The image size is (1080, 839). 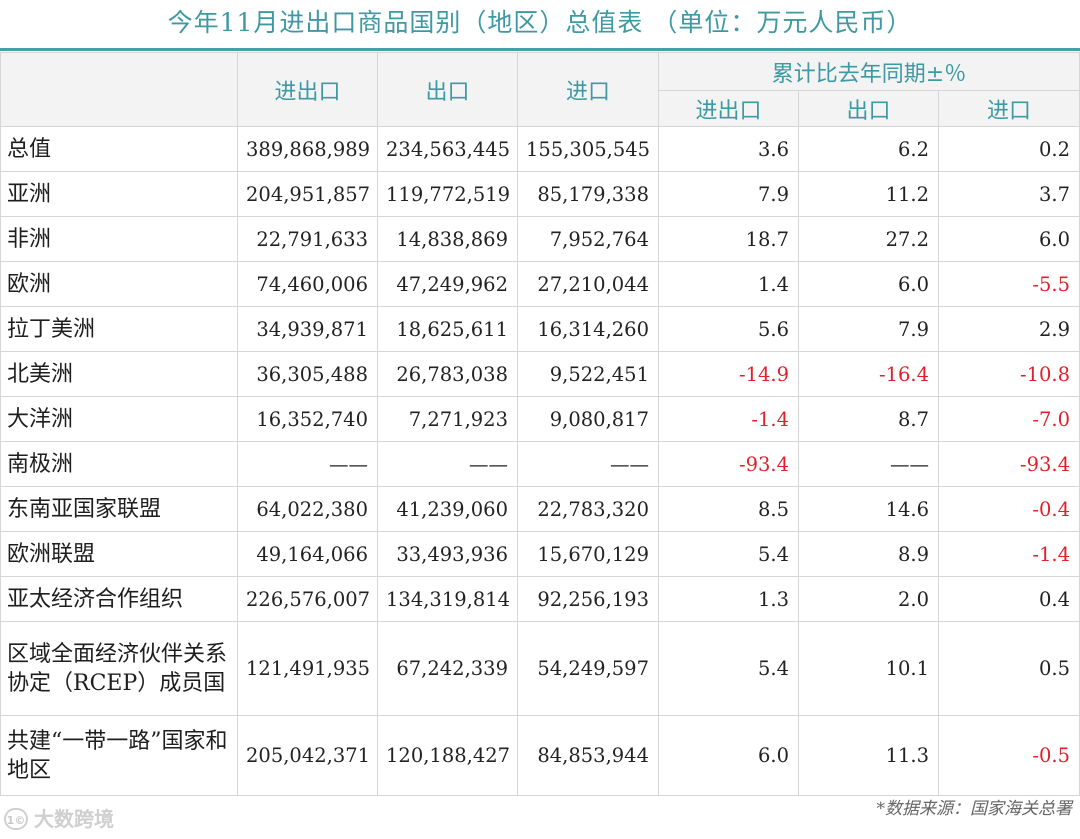 What do you see at coordinates (728, 239) in the screenshot?
I see `yoy-total-cell: 18.7` at bounding box center [728, 239].